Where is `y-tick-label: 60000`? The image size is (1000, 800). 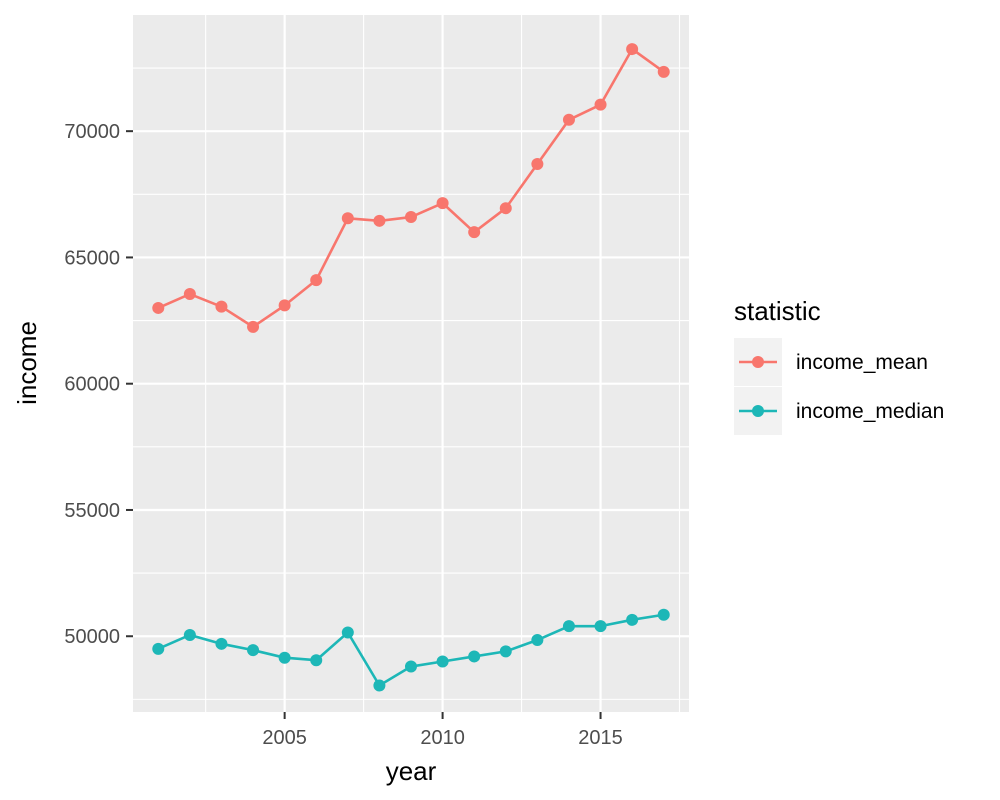
y-tick-label: 60000 is located at coordinates (92, 385).